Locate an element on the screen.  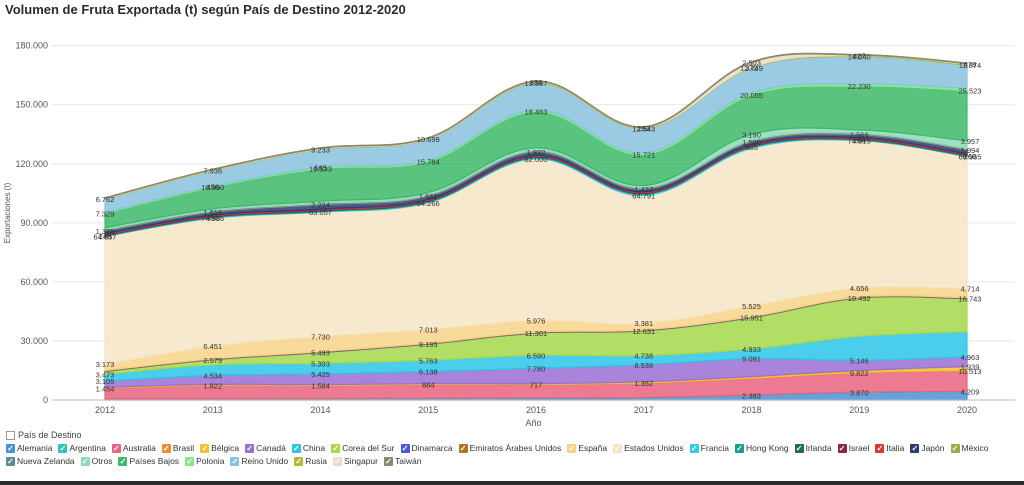
legend-label: Irlanda is located at coordinates (818, 448).